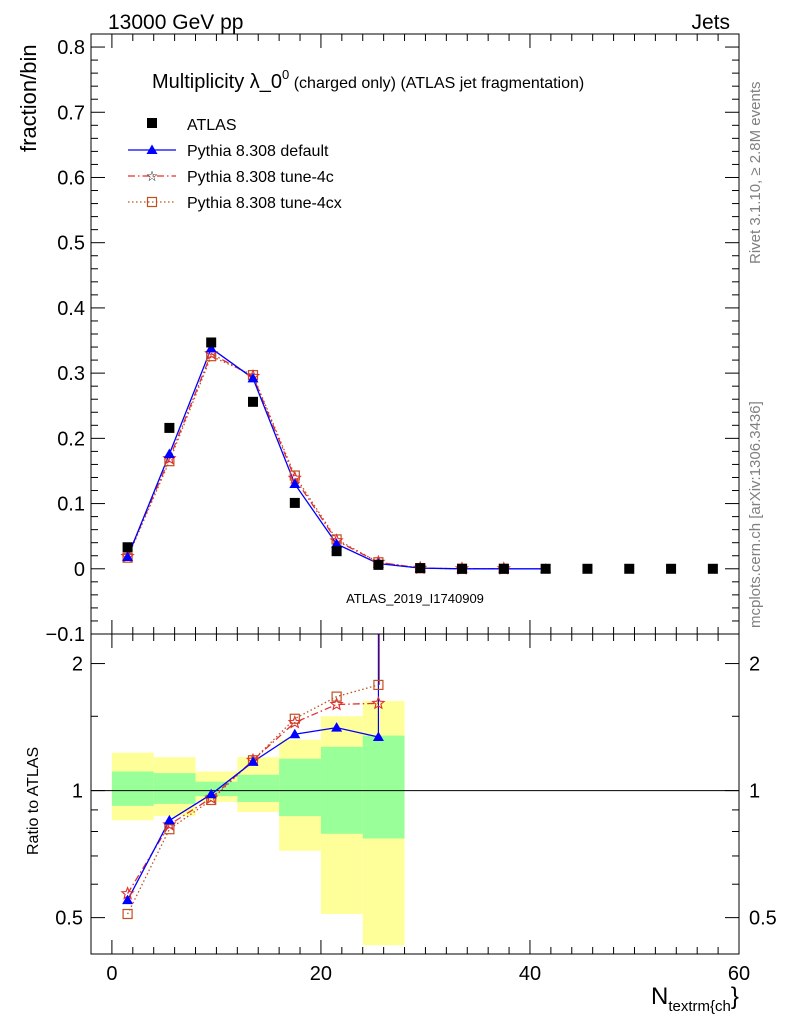  I want to click on x-tick-label: 20, so click(321, 974).